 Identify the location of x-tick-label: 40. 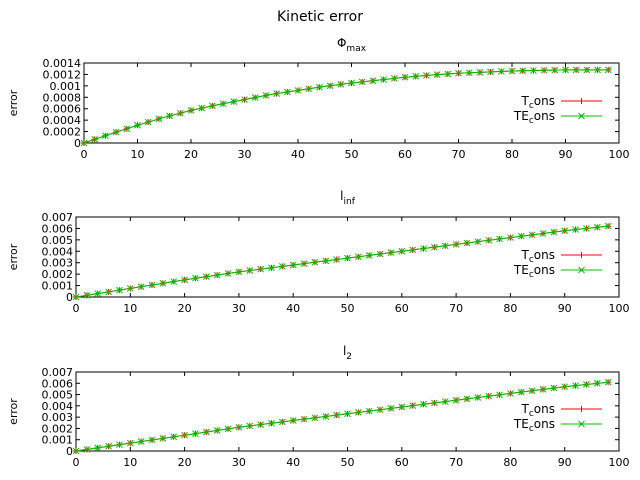
(298, 154).